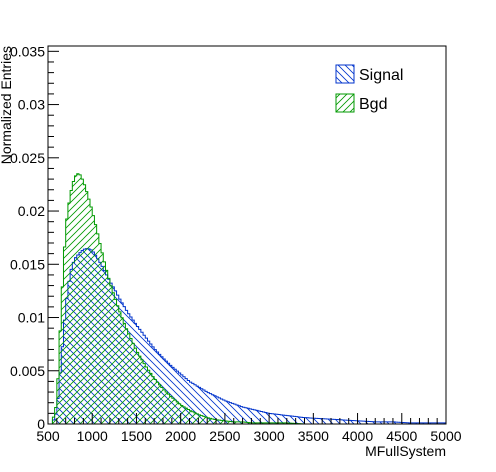 The width and height of the screenshot is (496, 472). Describe the element at coordinates (180, 436) in the screenshot. I see `x-tick-label: 2000` at that location.